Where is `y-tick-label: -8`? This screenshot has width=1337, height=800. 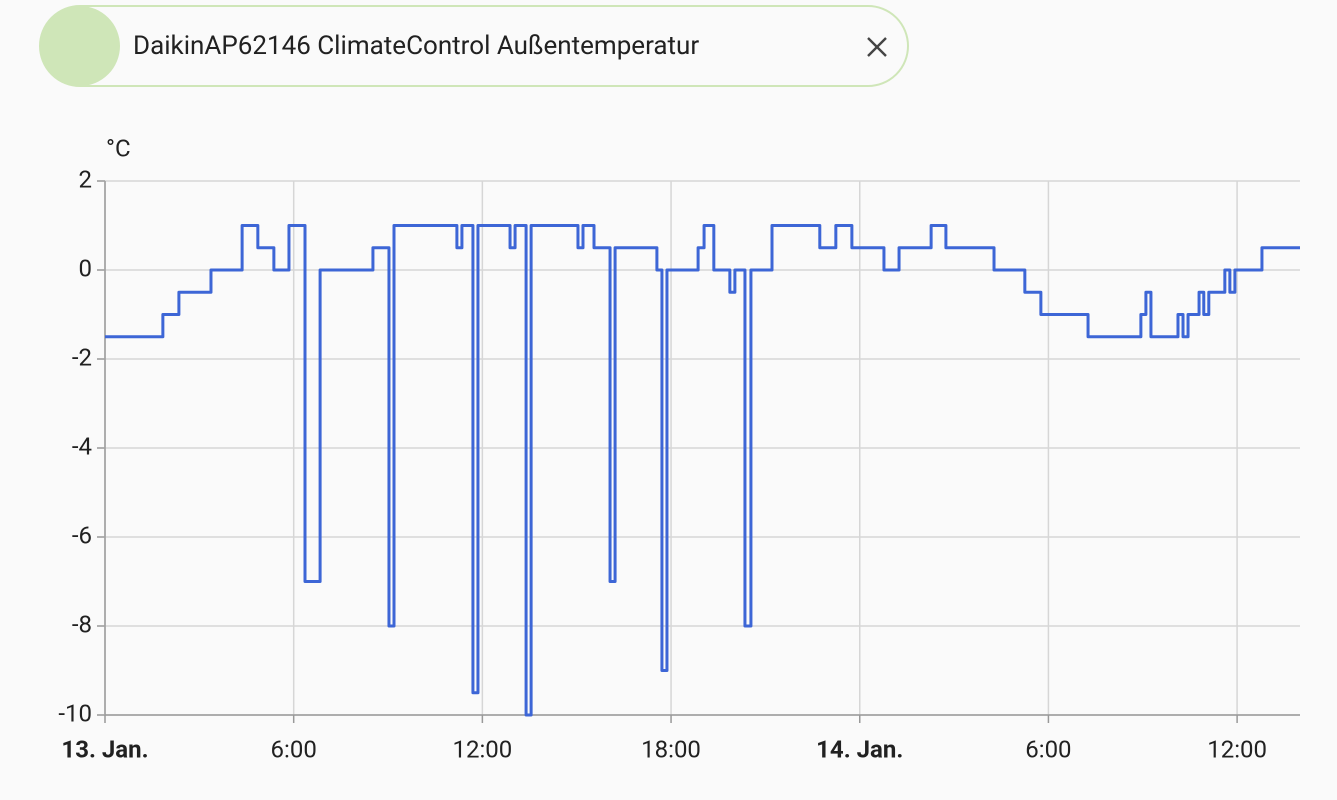 y-tick-label: -8 is located at coordinates (82, 624).